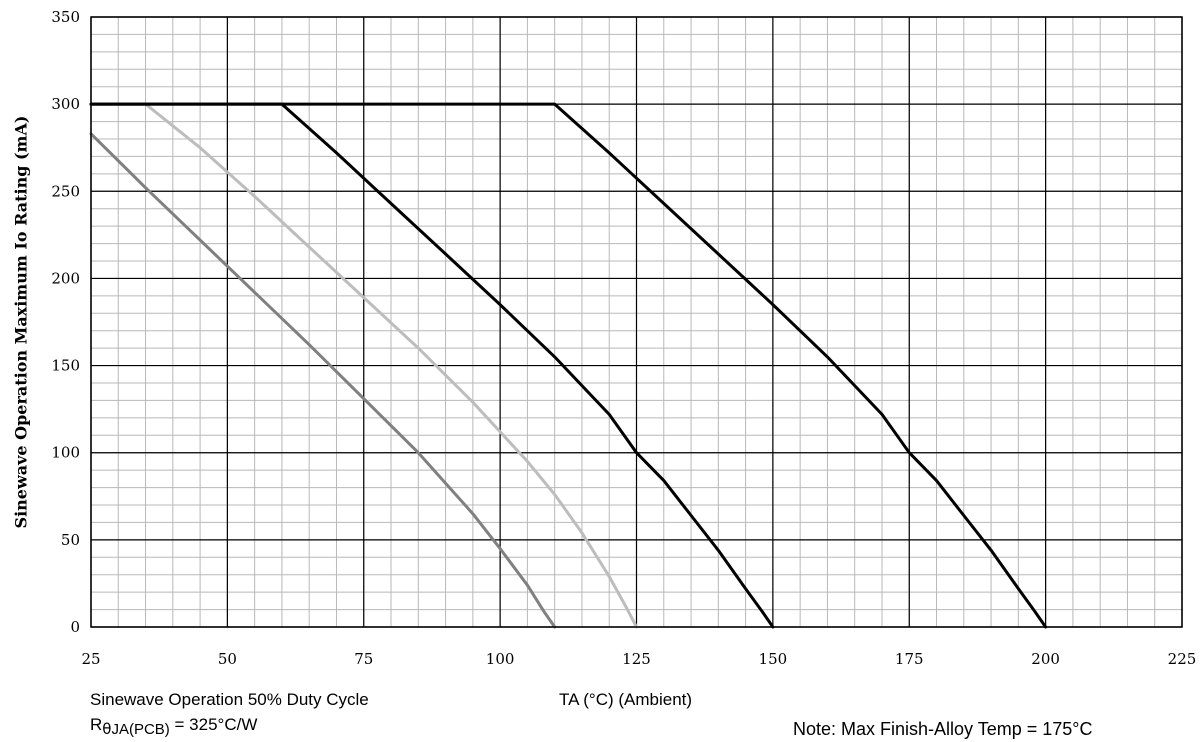 Image resolution: width=1201 pixels, height=742 pixels. Describe the element at coordinates (65, 366) in the screenshot. I see `y-tick-label: 150` at that location.